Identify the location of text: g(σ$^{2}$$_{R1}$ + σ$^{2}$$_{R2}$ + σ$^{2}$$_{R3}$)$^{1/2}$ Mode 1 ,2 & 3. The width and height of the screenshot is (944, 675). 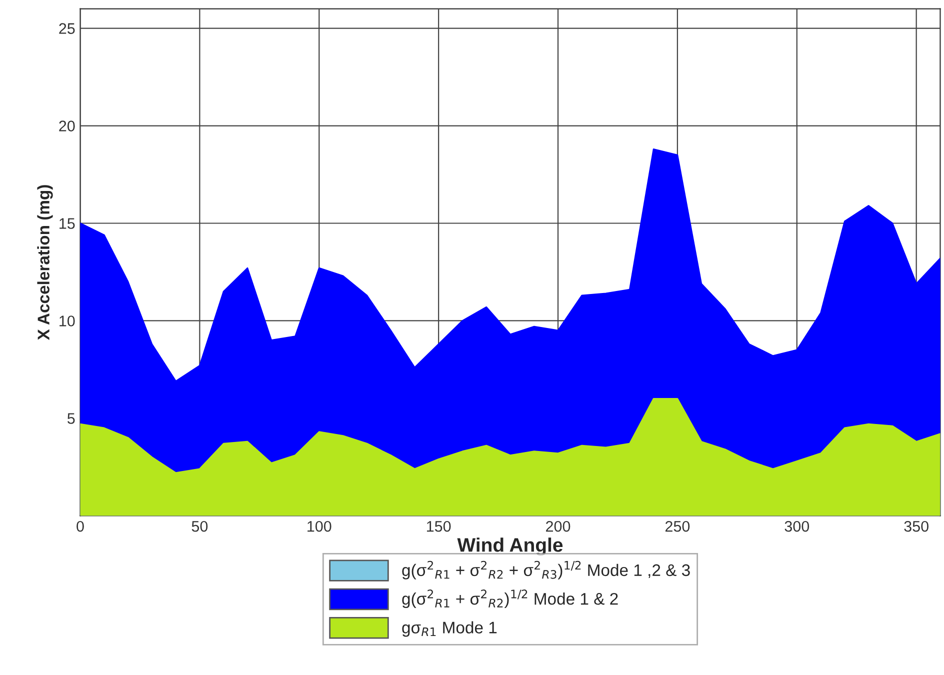
(546, 570).